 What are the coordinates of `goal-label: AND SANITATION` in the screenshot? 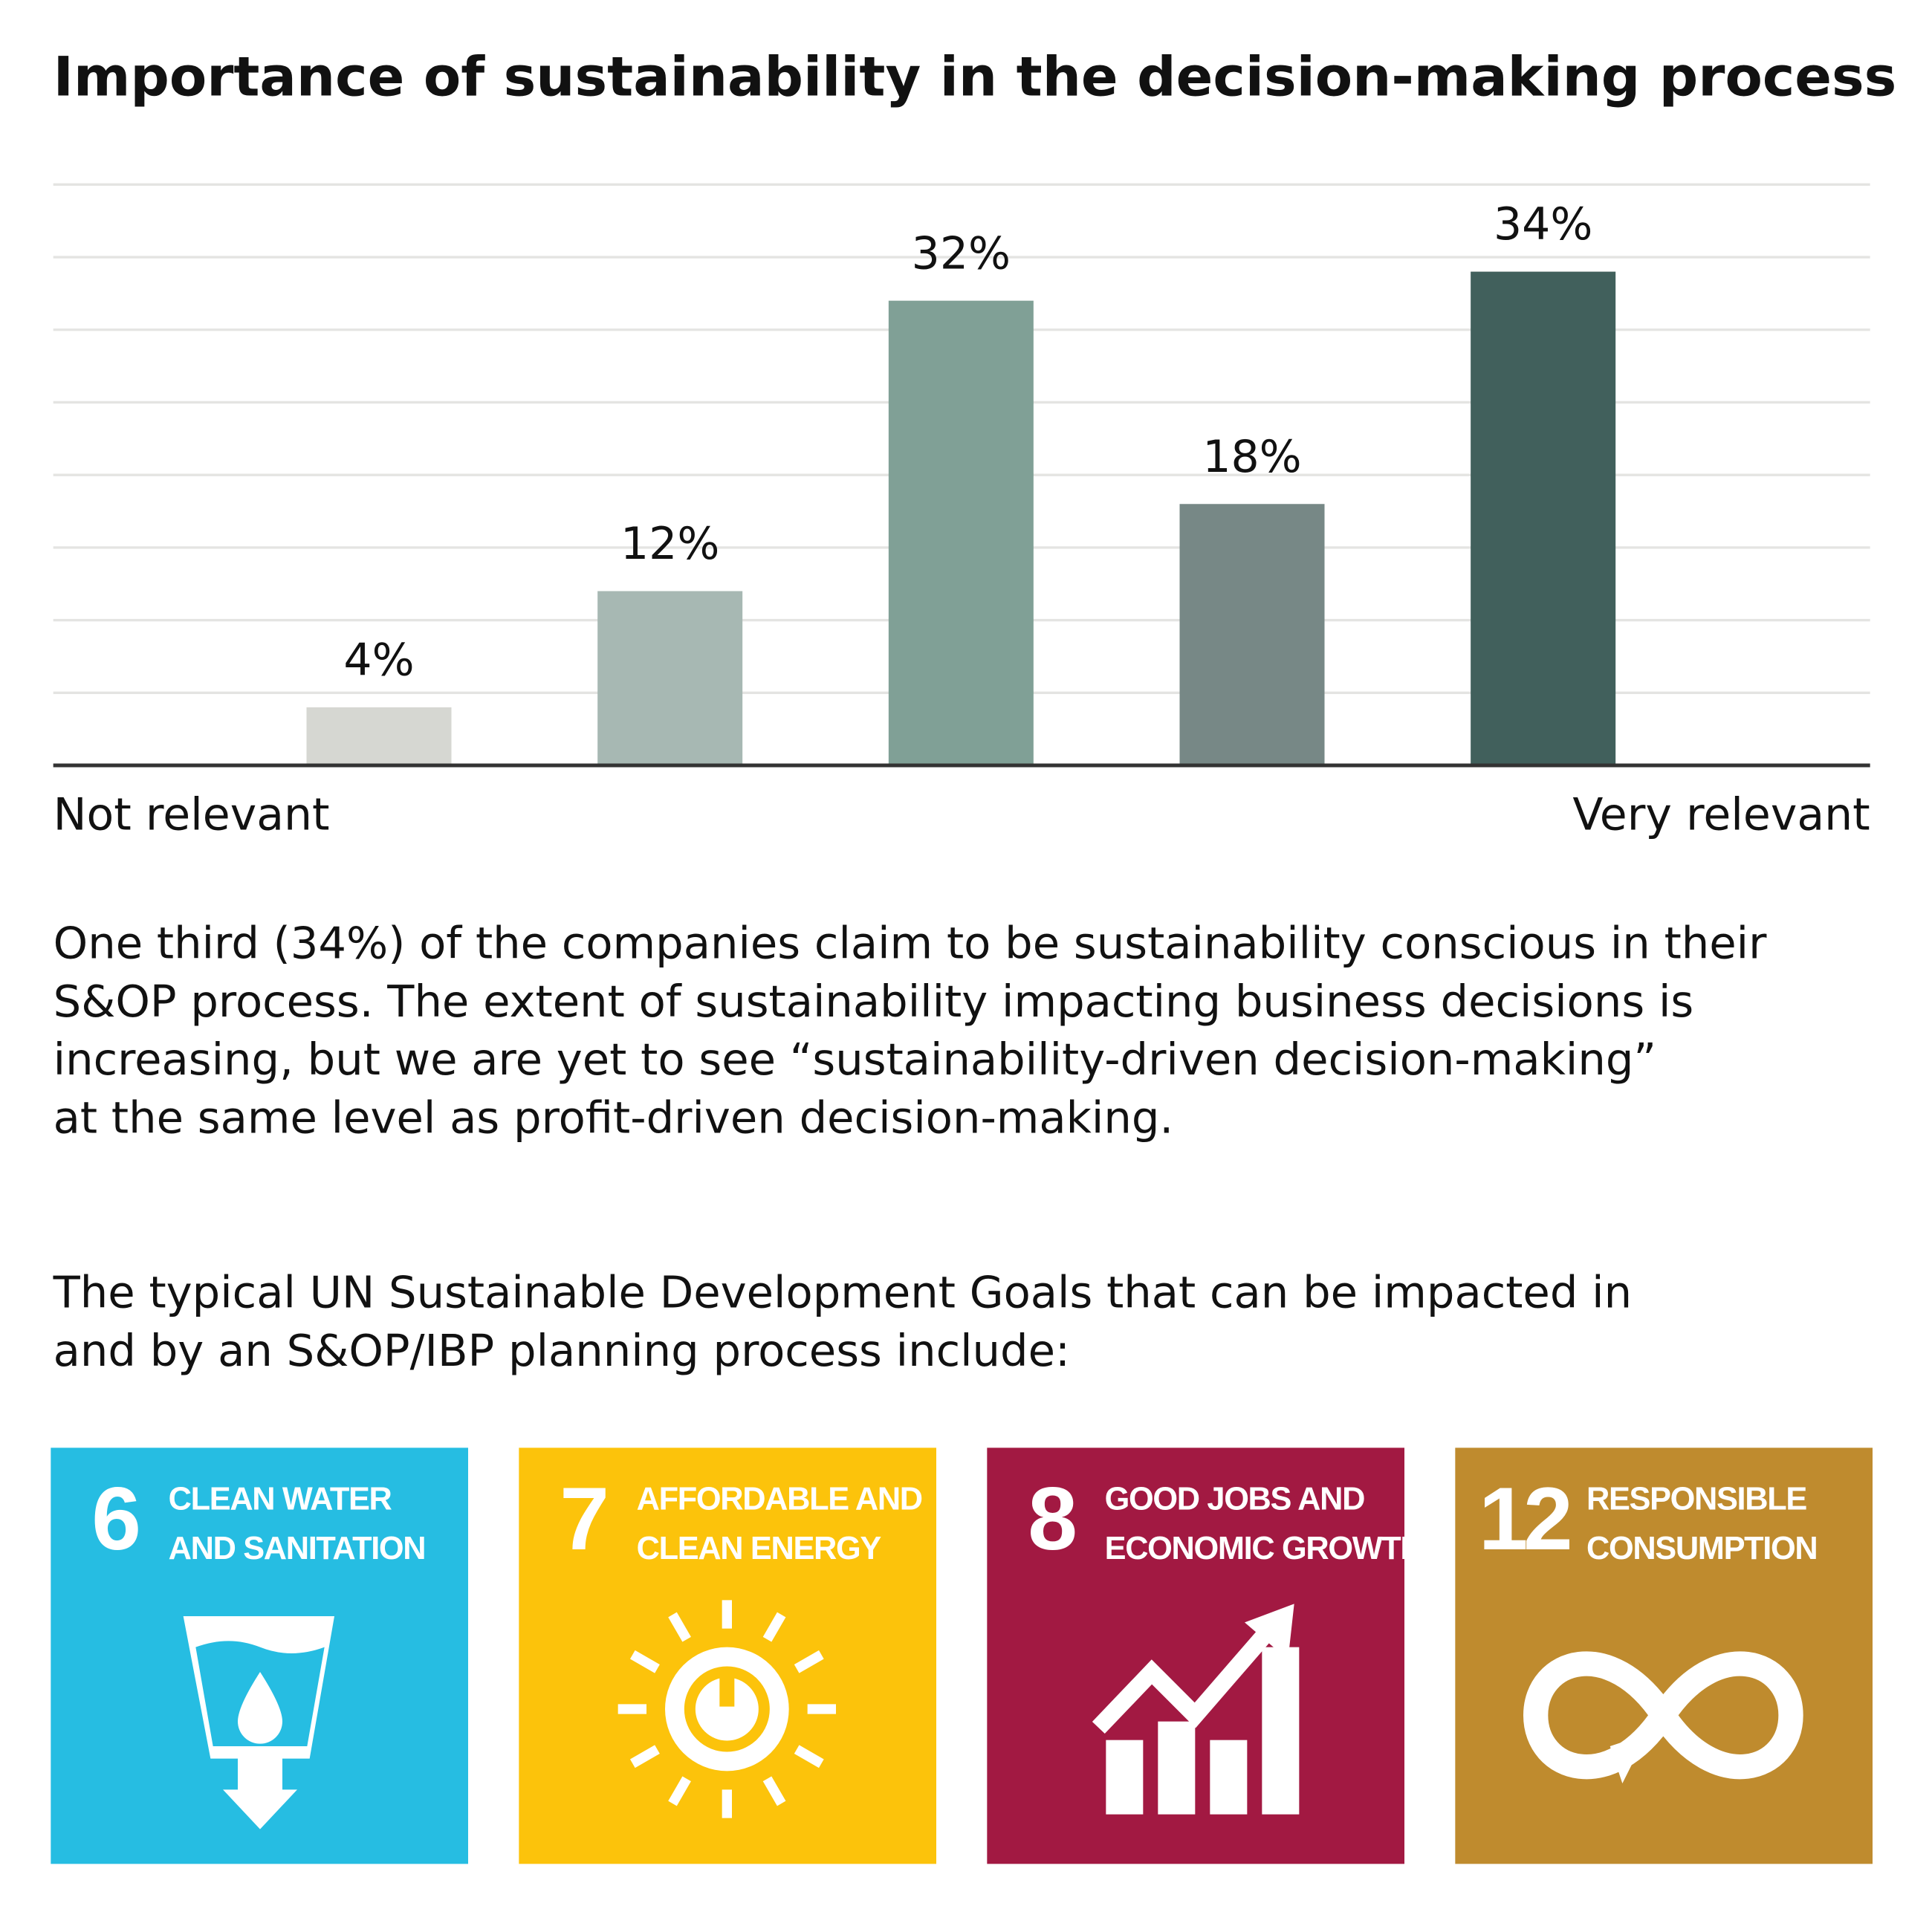 It's located at (297, 1549).